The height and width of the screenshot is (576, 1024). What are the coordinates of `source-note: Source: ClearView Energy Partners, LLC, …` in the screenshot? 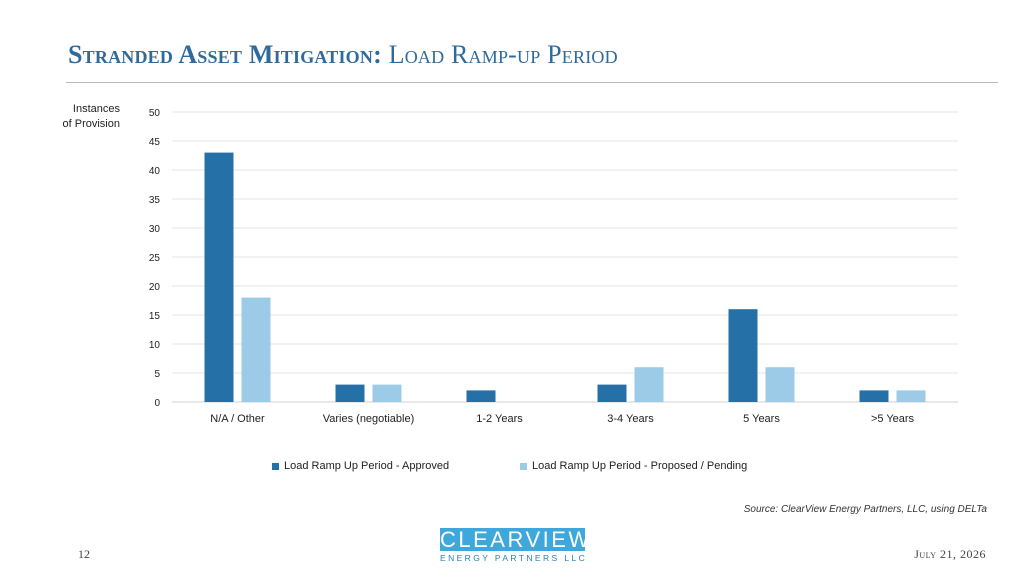 It's located at (865, 509).